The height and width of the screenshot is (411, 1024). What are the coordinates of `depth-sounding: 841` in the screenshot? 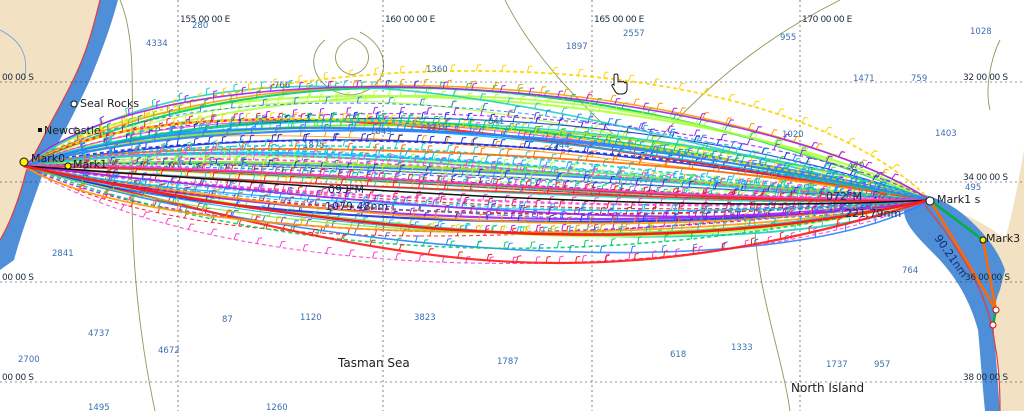 It's located at (496, 122).